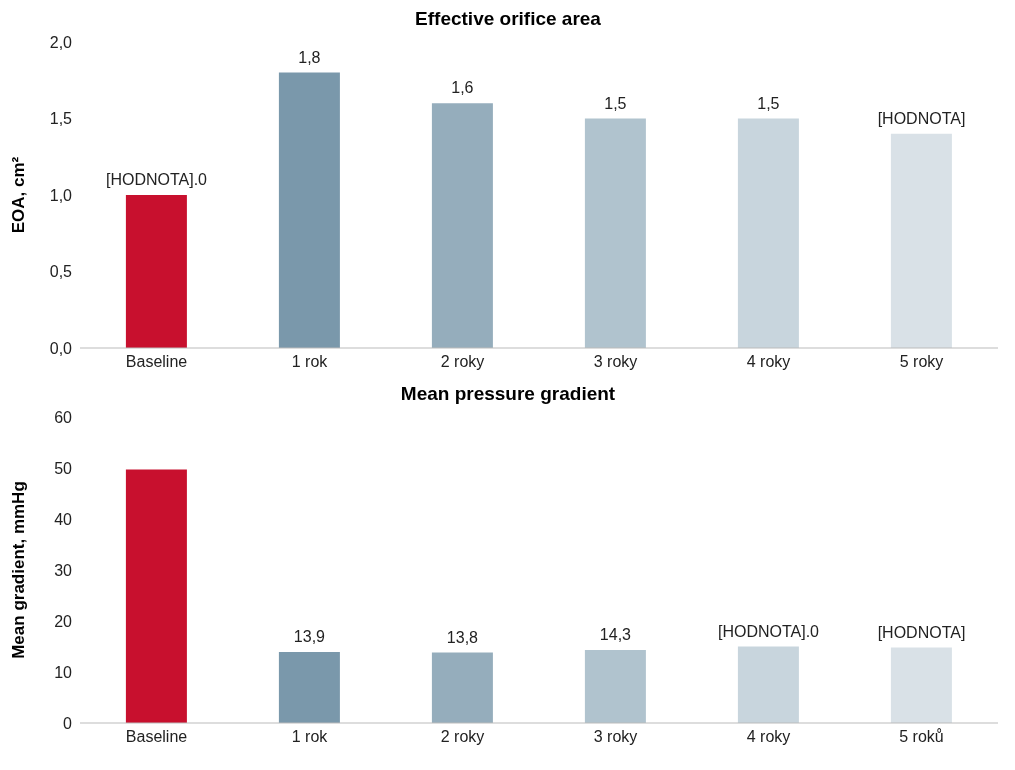  Describe the element at coordinates (68, 723) in the screenshot. I see `y-tick-label: 0` at that location.